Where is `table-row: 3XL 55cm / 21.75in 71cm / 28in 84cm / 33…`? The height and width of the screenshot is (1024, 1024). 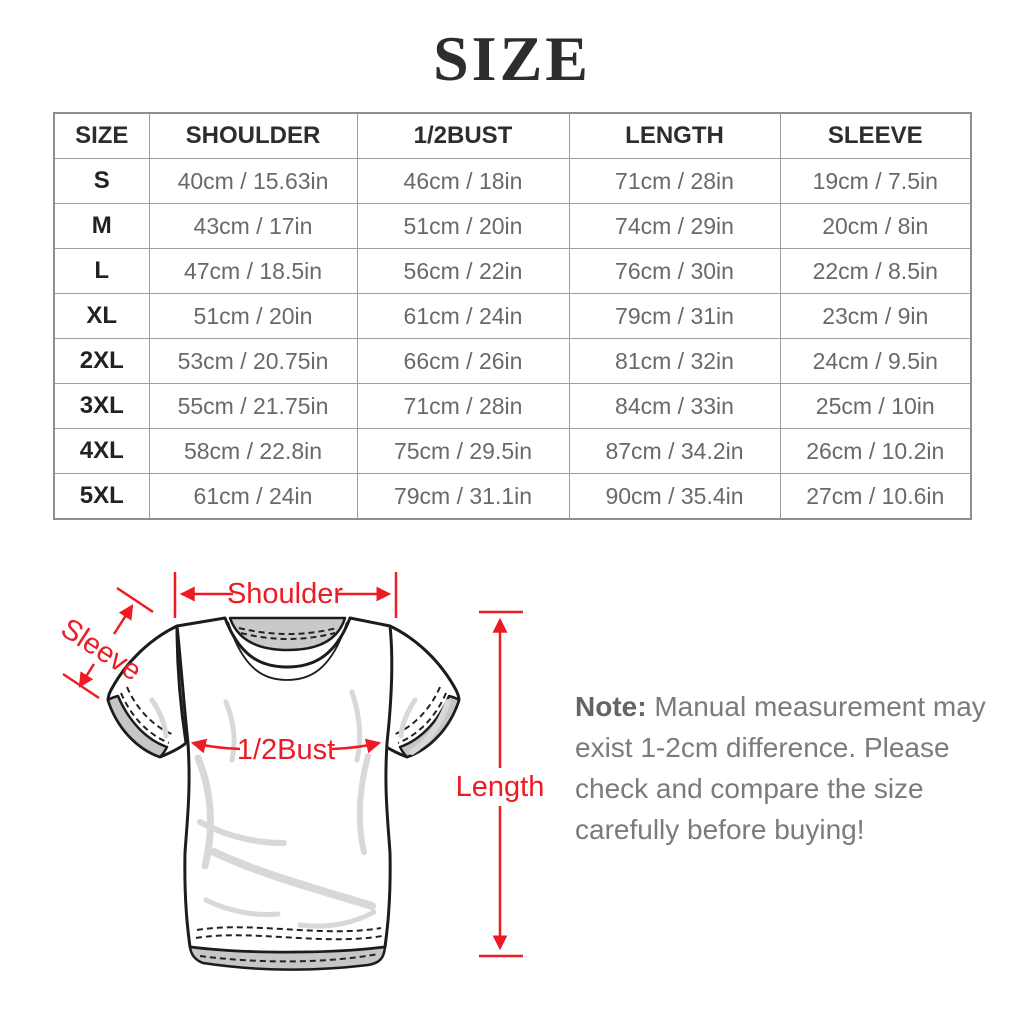
table-row: 3XL 55cm / 21.75in 71cm / 28in 84cm / 33… is located at coordinates (512, 406).